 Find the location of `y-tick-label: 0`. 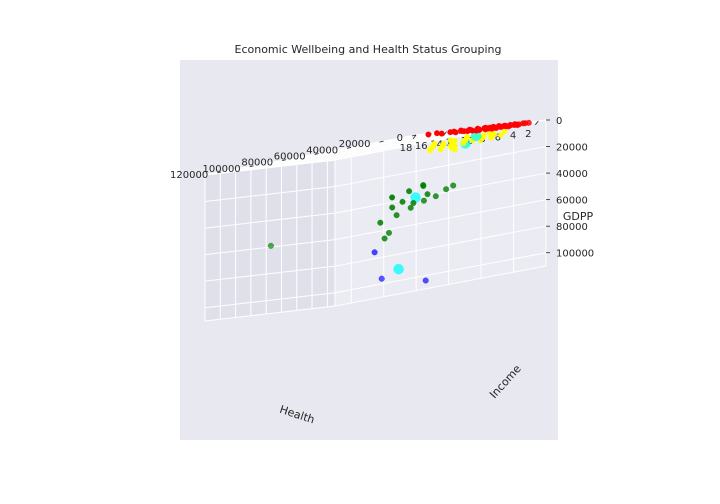

y-tick-label: 0 is located at coordinates (400, 138).